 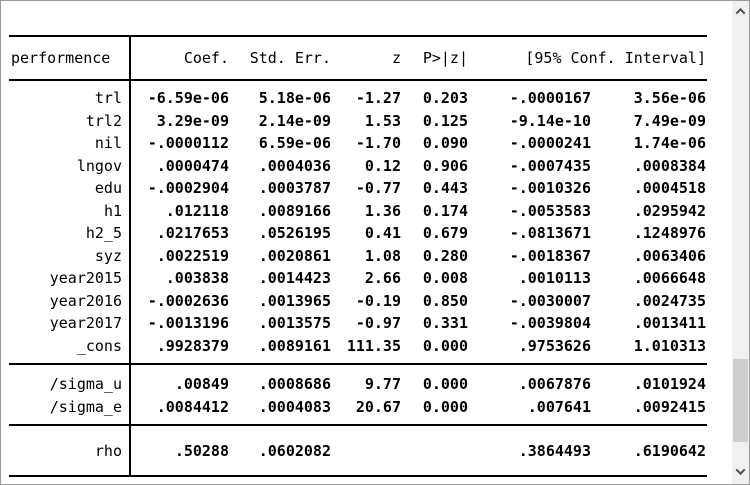 What do you see at coordinates (445, 58) in the screenshot?
I see `header-p: P>|z|` at bounding box center [445, 58].